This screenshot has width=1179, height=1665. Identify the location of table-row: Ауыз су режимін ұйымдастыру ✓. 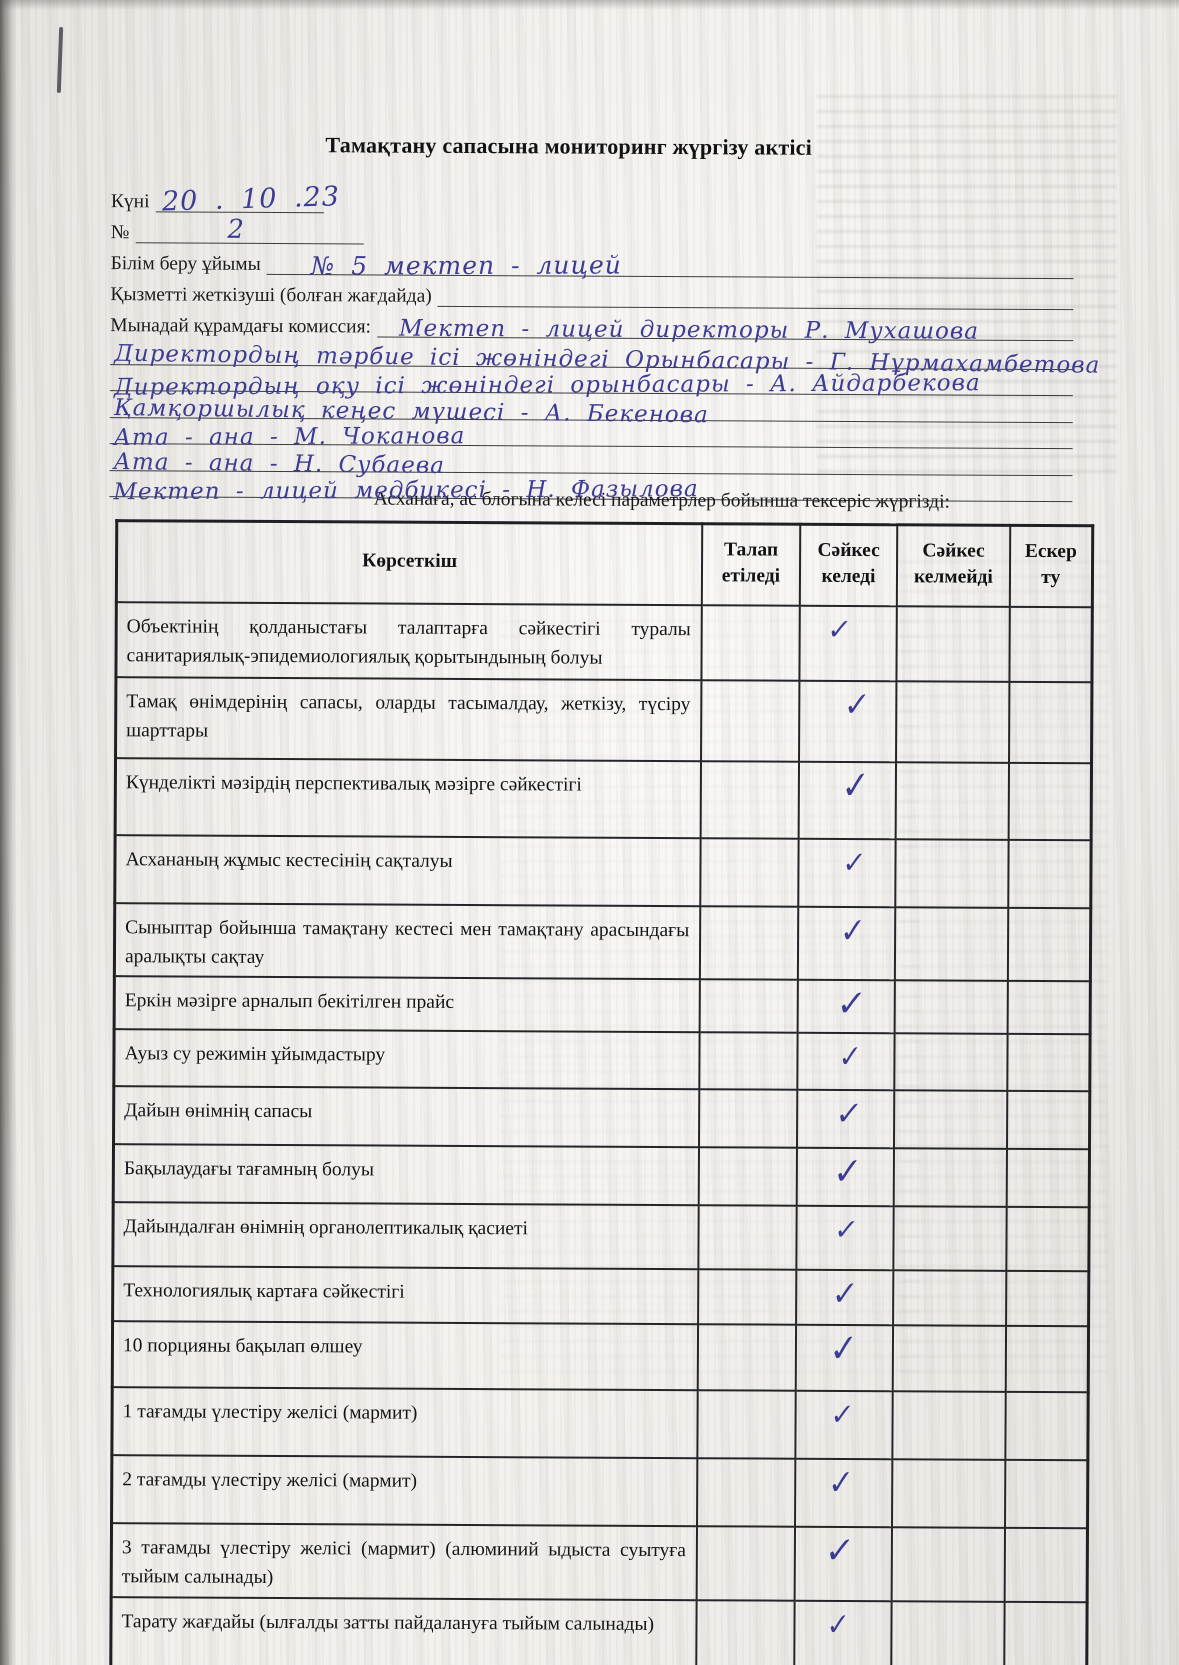
(602, 1060).